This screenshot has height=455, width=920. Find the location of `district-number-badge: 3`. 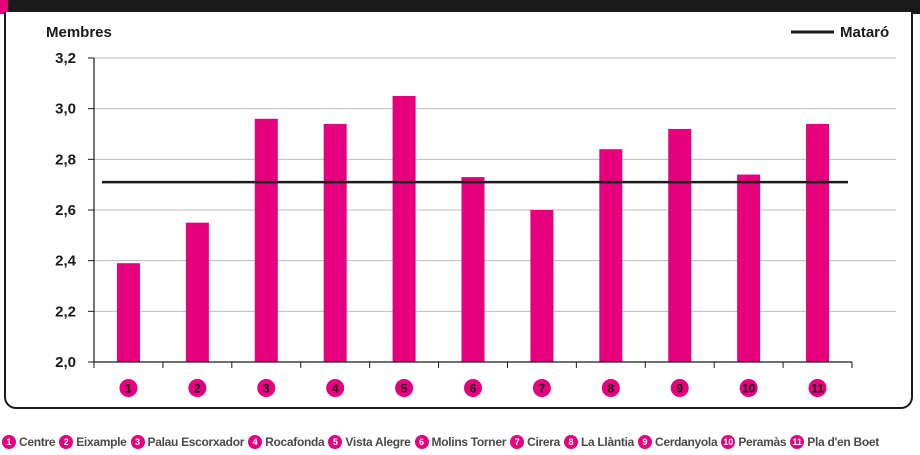

district-number-badge: 3 is located at coordinates (137, 442).